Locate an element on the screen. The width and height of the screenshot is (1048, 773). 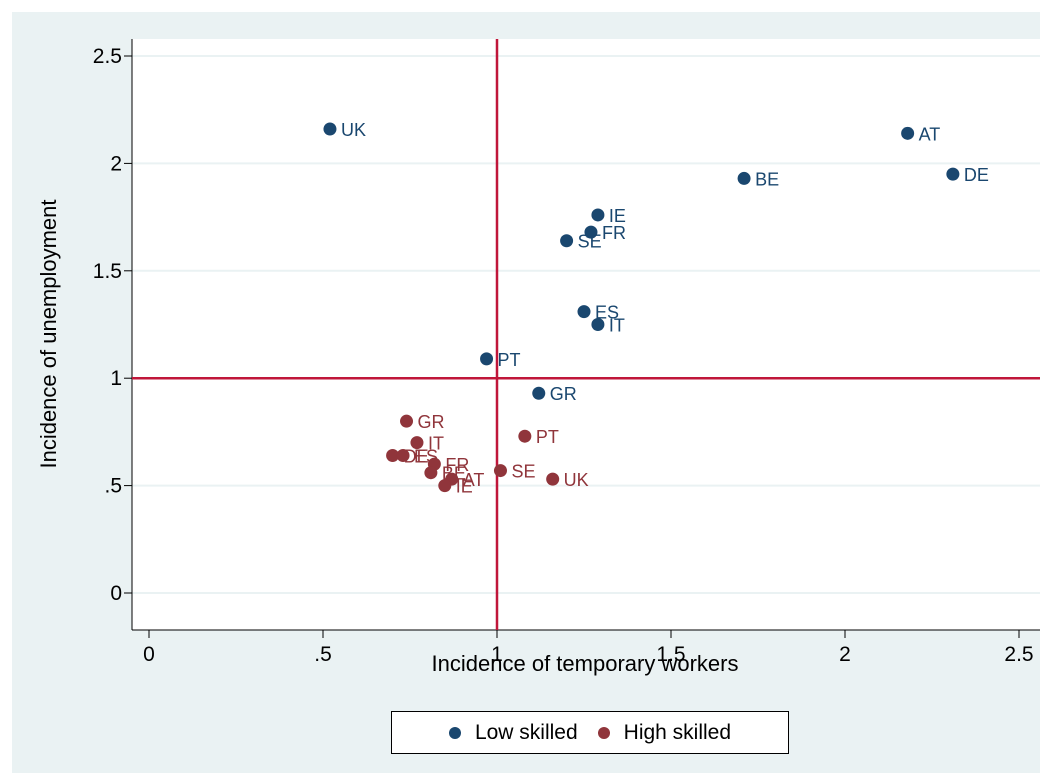
point-low-skilled-it is located at coordinates (598, 324).